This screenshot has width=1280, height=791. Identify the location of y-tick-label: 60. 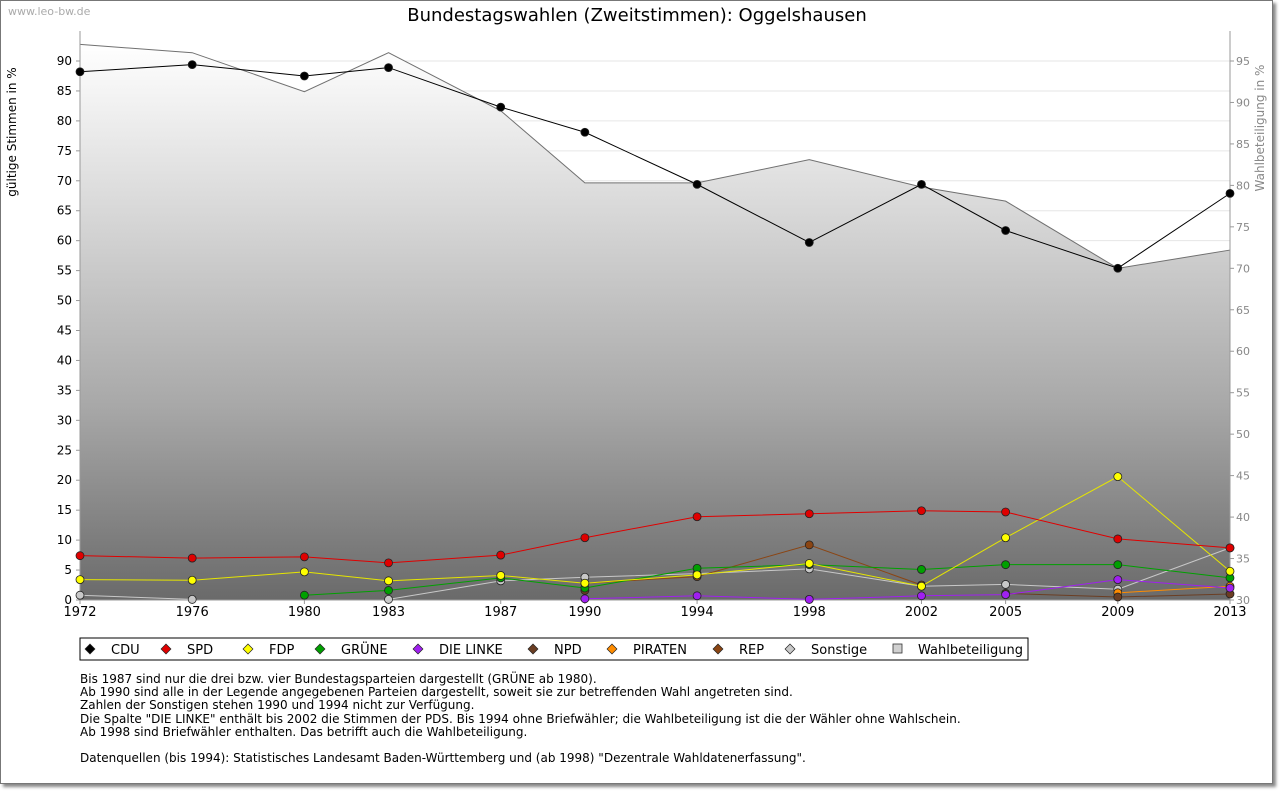
(64, 241).